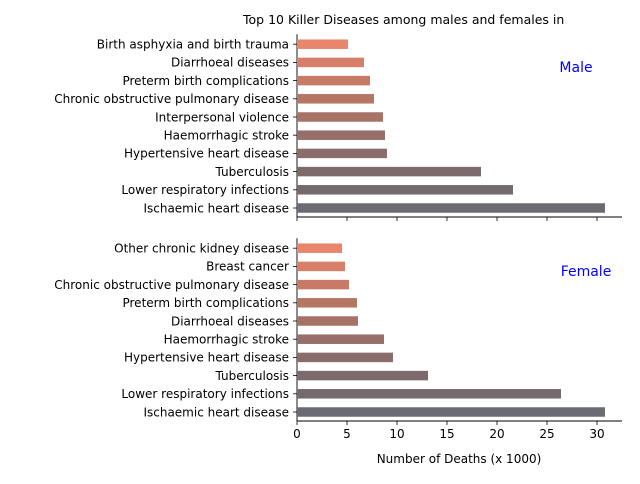 The image size is (640, 484). What do you see at coordinates (347, 434) in the screenshot?
I see `x-tick-label: 5` at bounding box center [347, 434].